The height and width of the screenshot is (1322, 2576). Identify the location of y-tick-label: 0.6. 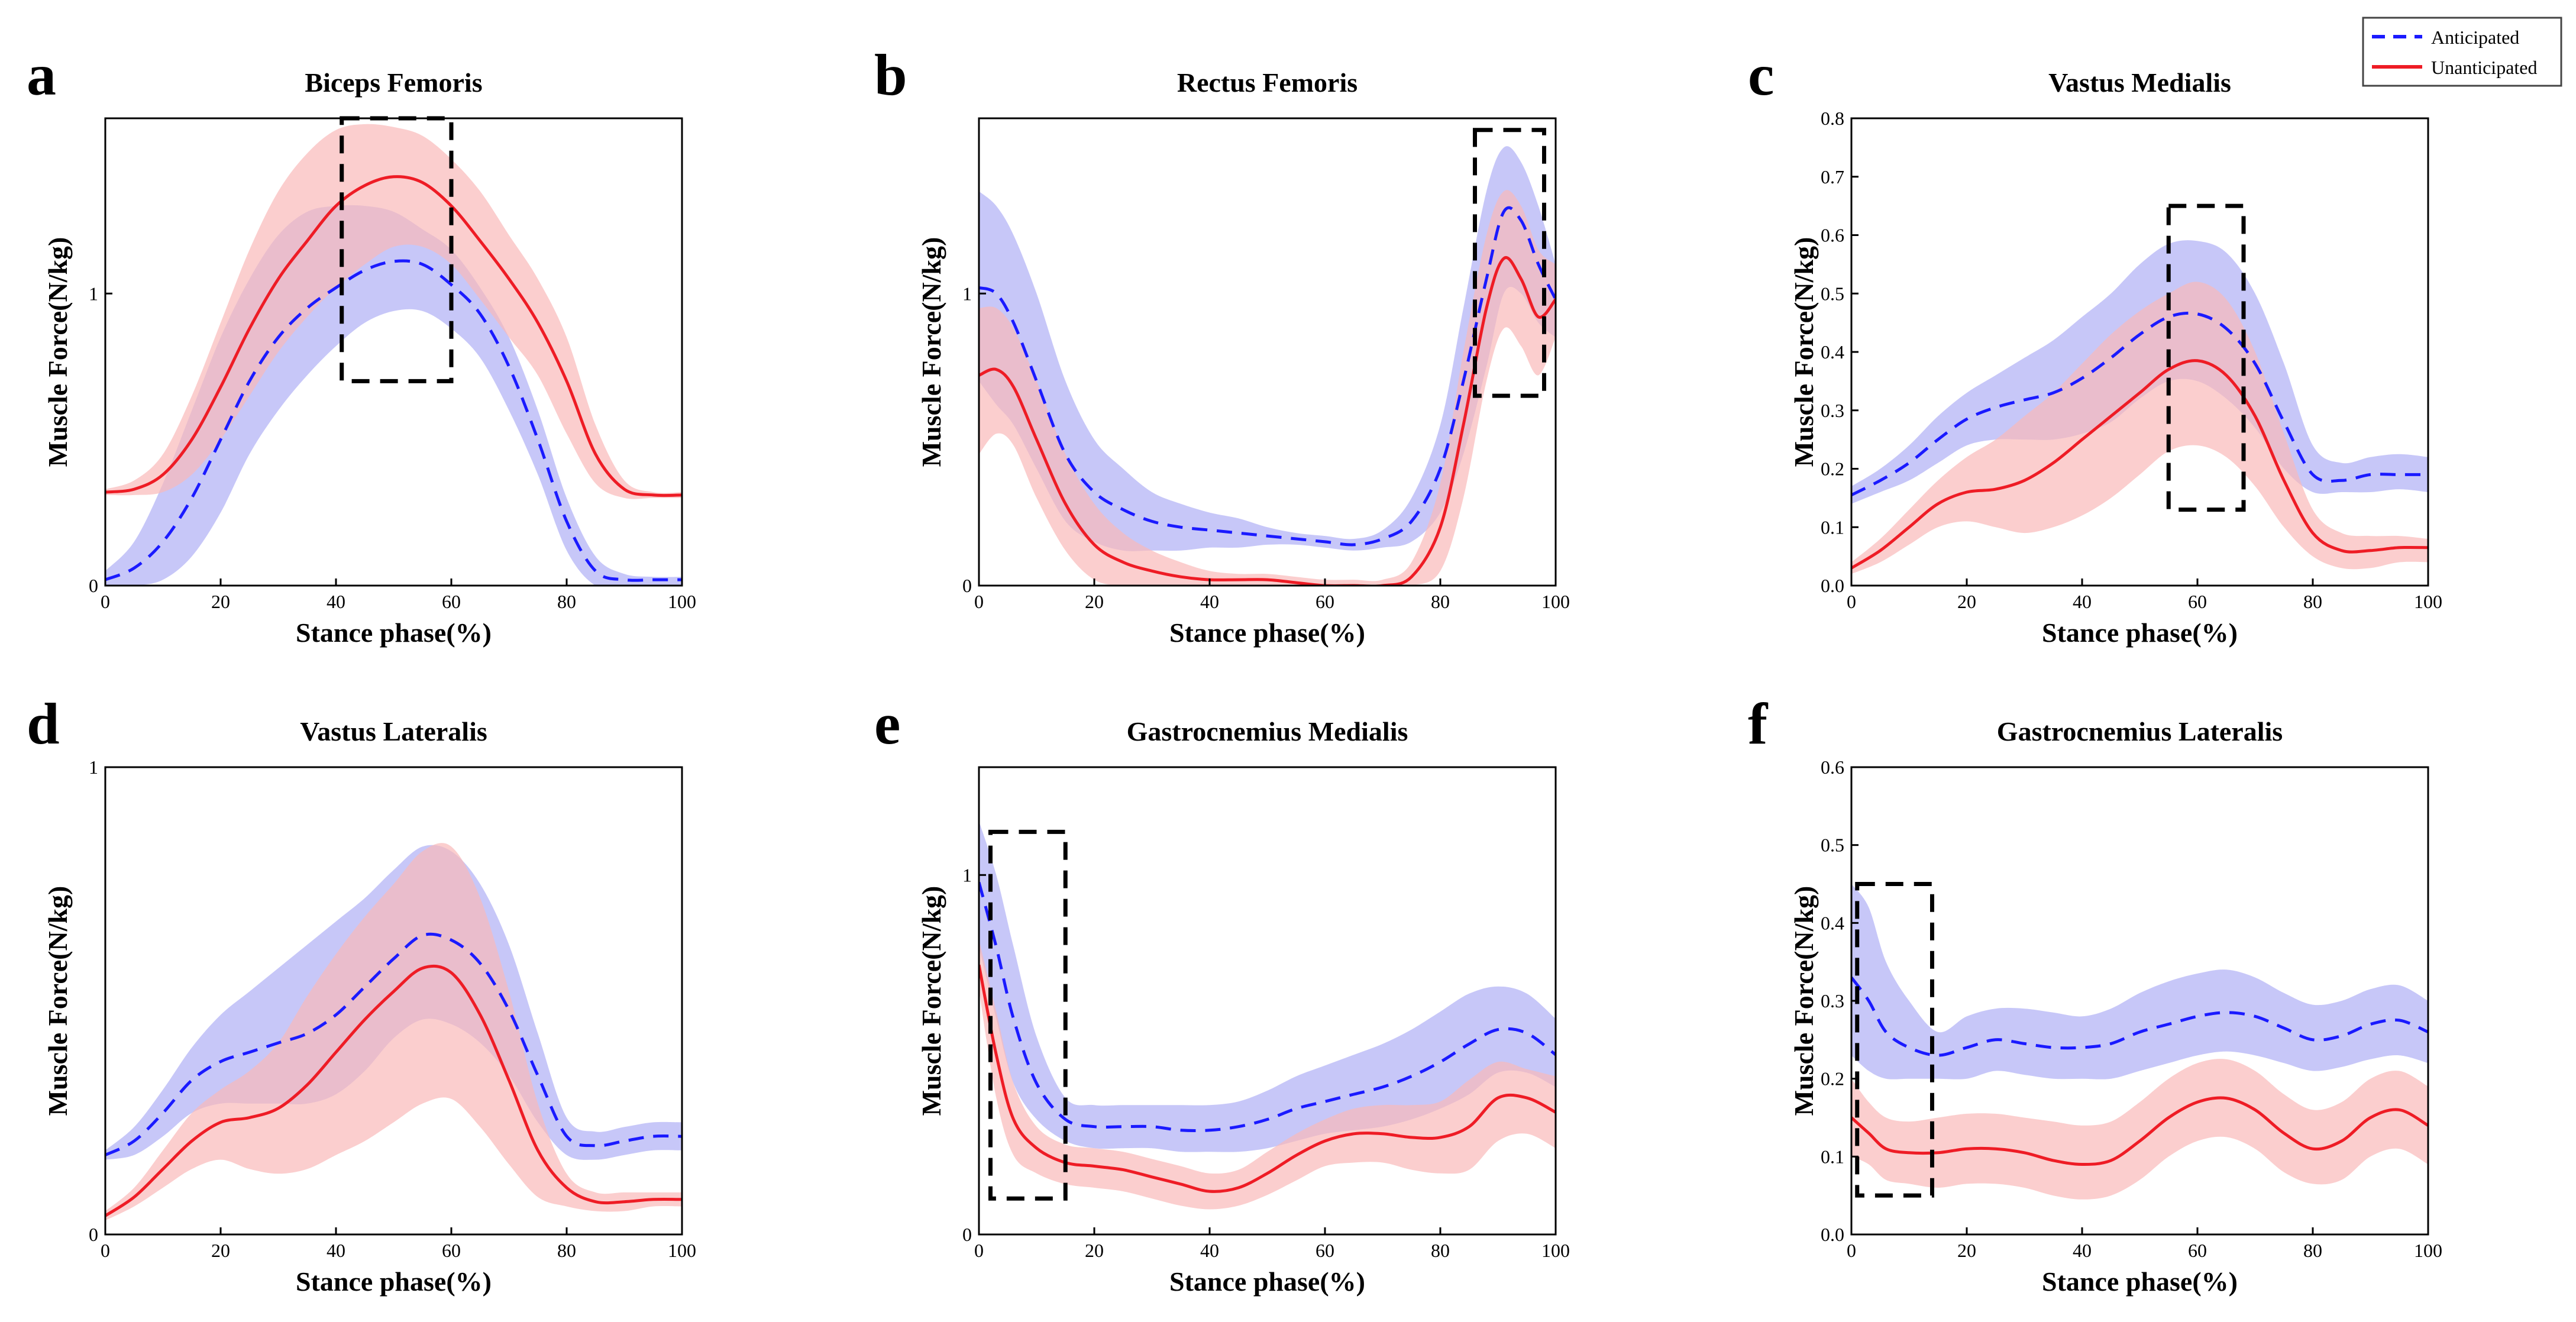
(1832, 767).